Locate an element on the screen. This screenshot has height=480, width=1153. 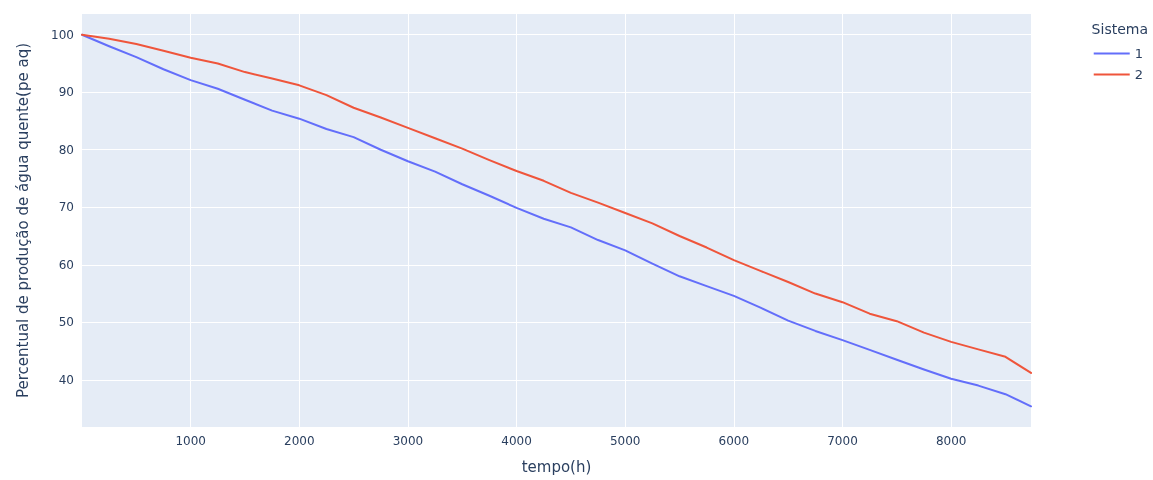
x-tick-label: 2000 is located at coordinates (299, 441).